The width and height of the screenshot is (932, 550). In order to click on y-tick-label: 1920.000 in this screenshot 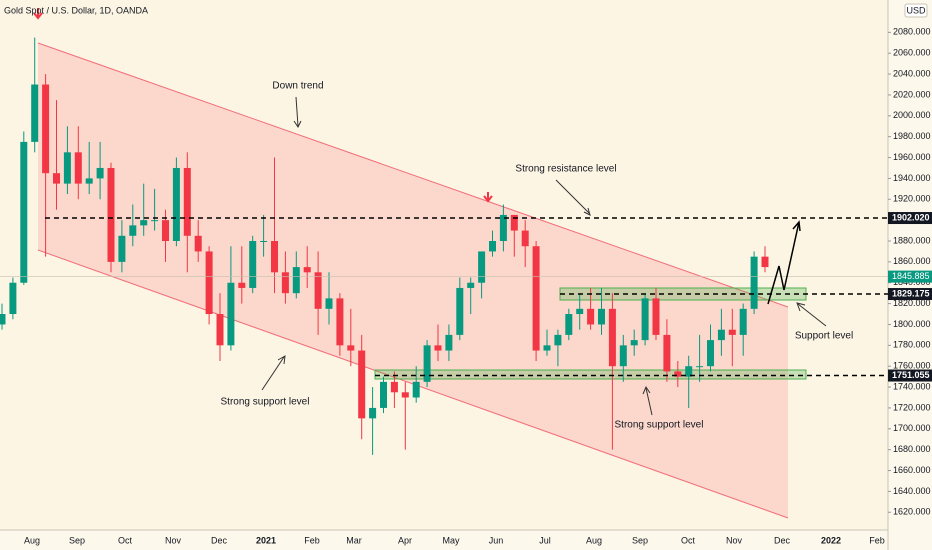, I will do `click(912, 199)`.